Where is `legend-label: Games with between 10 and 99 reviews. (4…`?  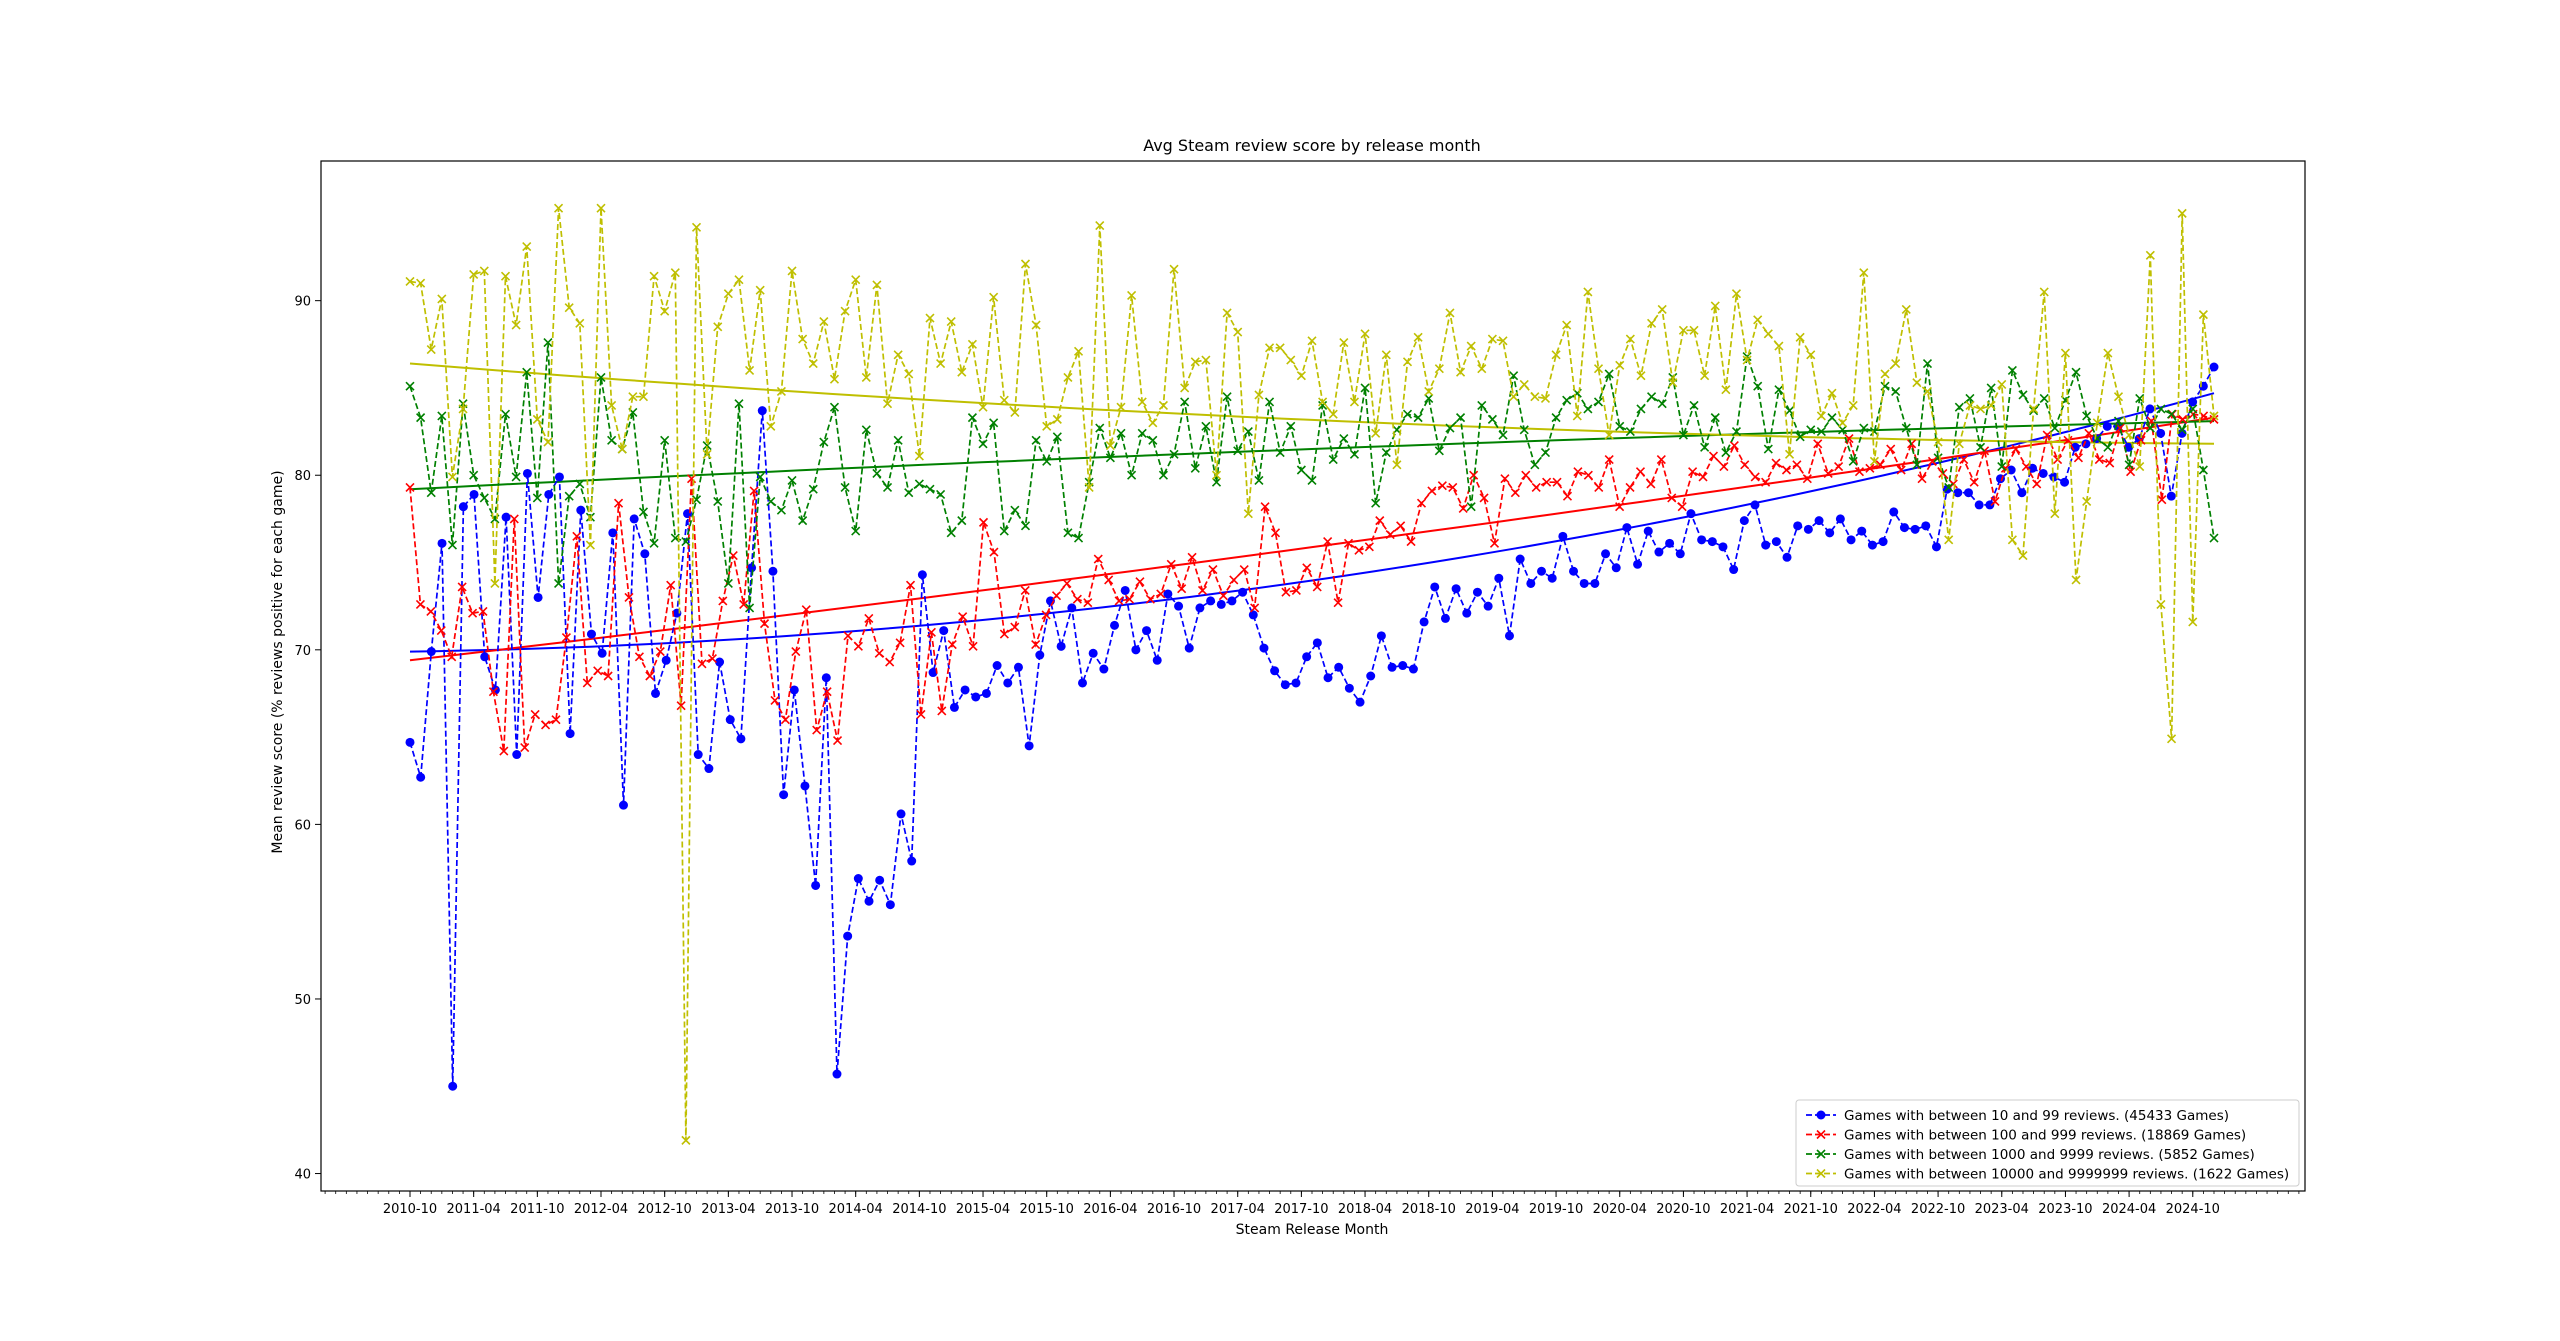 legend-label: Games with between 10 and 99 reviews. (4… is located at coordinates (2036, 1116).